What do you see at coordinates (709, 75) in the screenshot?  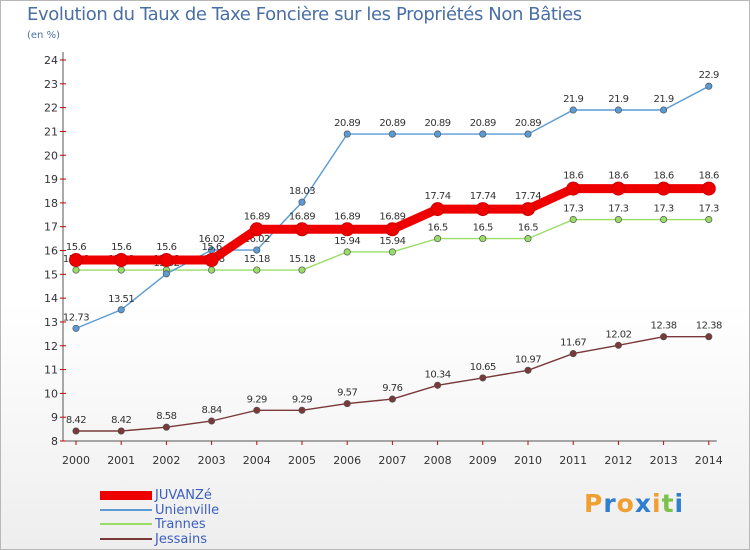 I see `data-label: 22.9` at bounding box center [709, 75].